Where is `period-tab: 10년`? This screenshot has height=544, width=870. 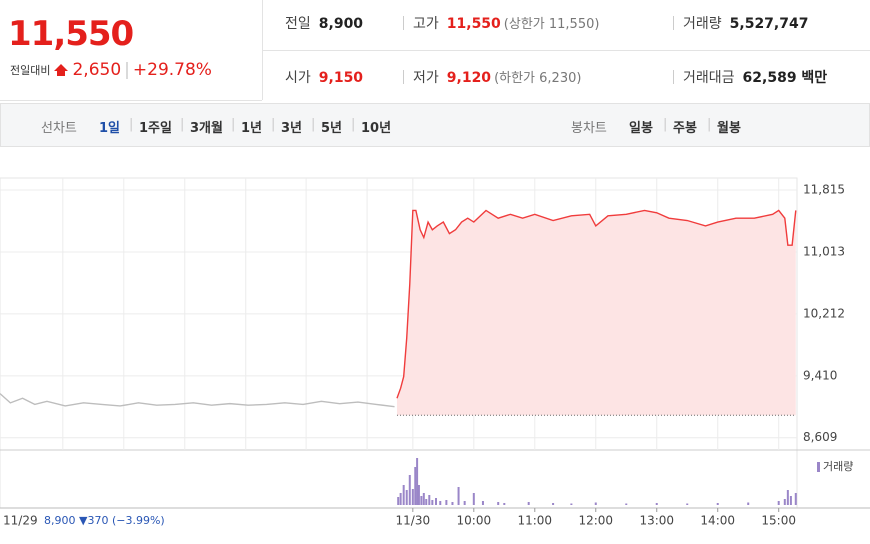
period-tab: 10년 is located at coordinates (376, 128).